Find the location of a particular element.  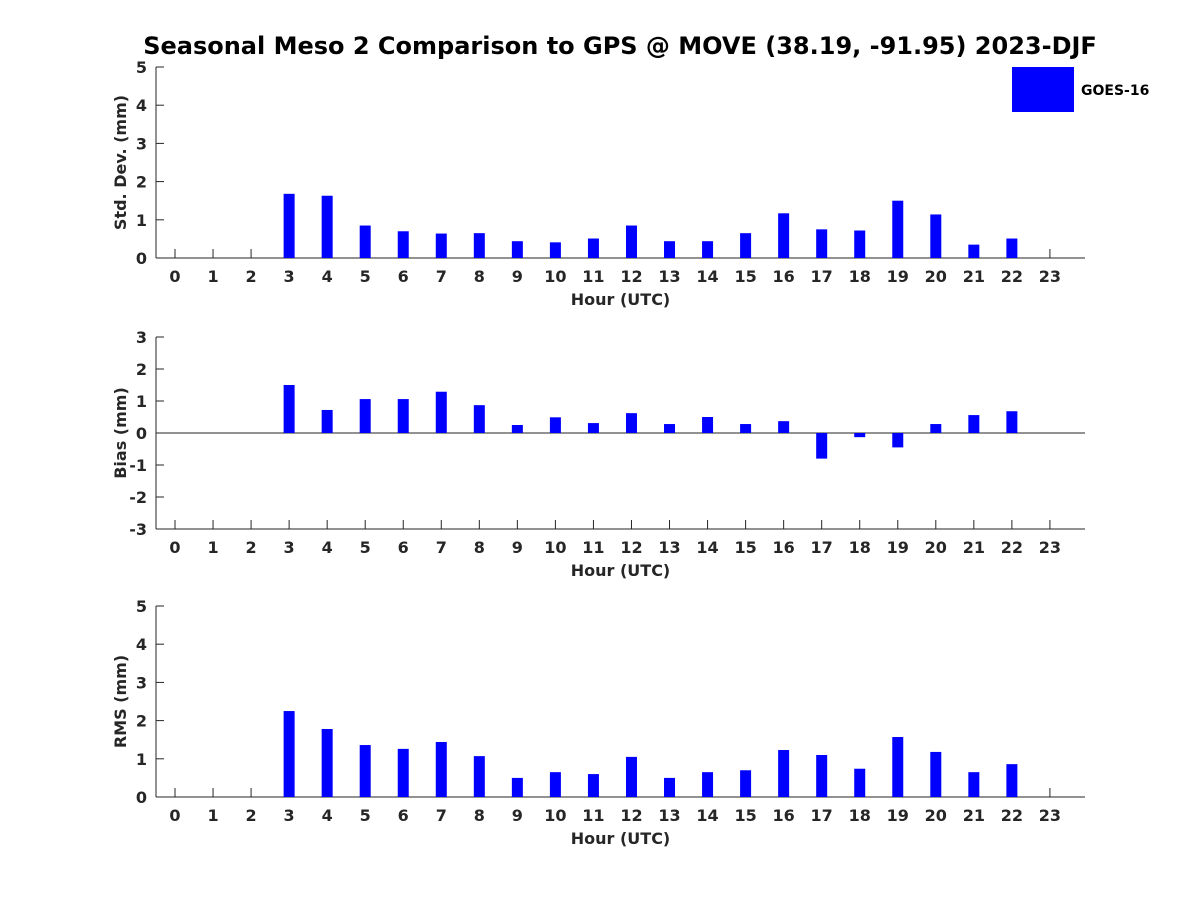

x-tick-label: 2 is located at coordinates (251, 815).